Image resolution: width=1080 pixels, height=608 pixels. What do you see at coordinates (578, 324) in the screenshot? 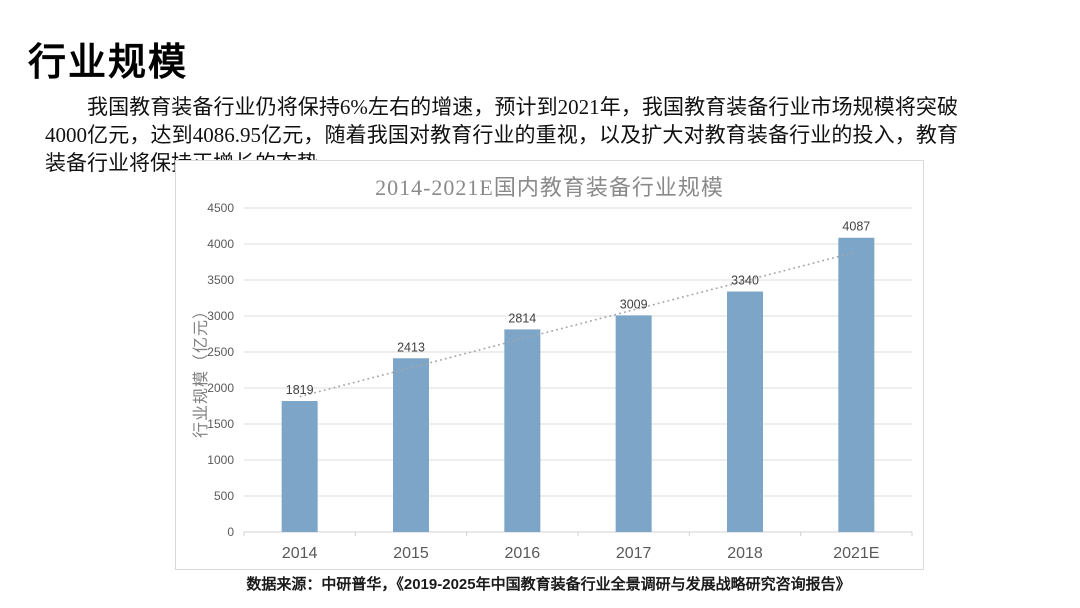
I see `trend-line` at bounding box center [578, 324].